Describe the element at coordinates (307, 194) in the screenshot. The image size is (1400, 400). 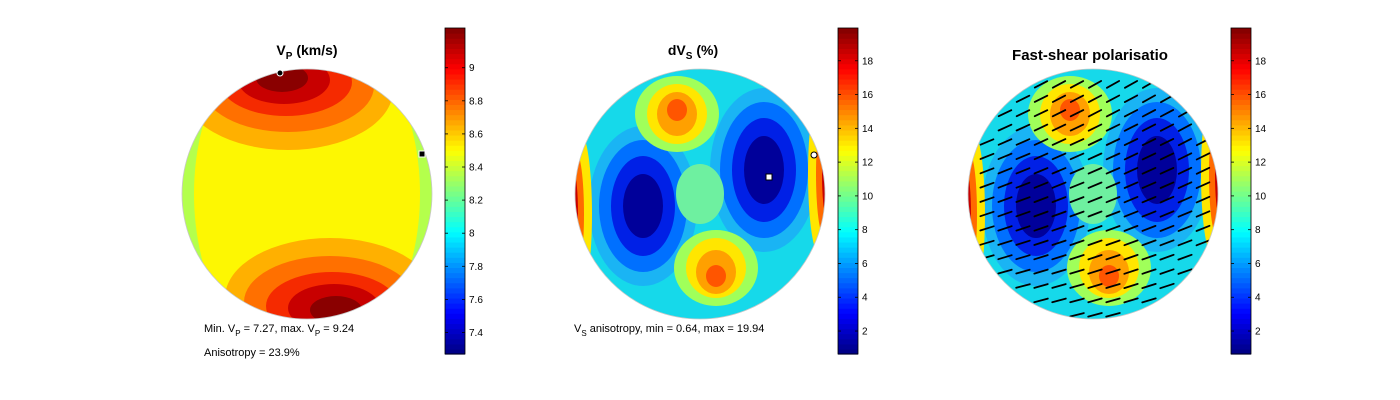
I see `vp-pole-figure` at that location.